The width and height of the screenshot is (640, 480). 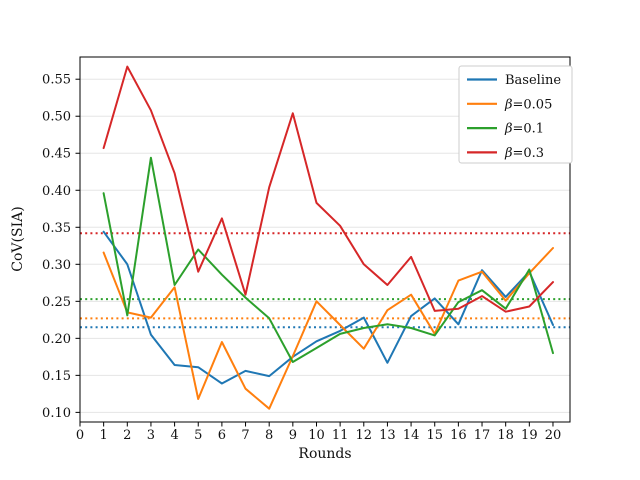 What do you see at coordinates (387, 435) in the screenshot?
I see `x-tick-label: 13` at bounding box center [387, 435].